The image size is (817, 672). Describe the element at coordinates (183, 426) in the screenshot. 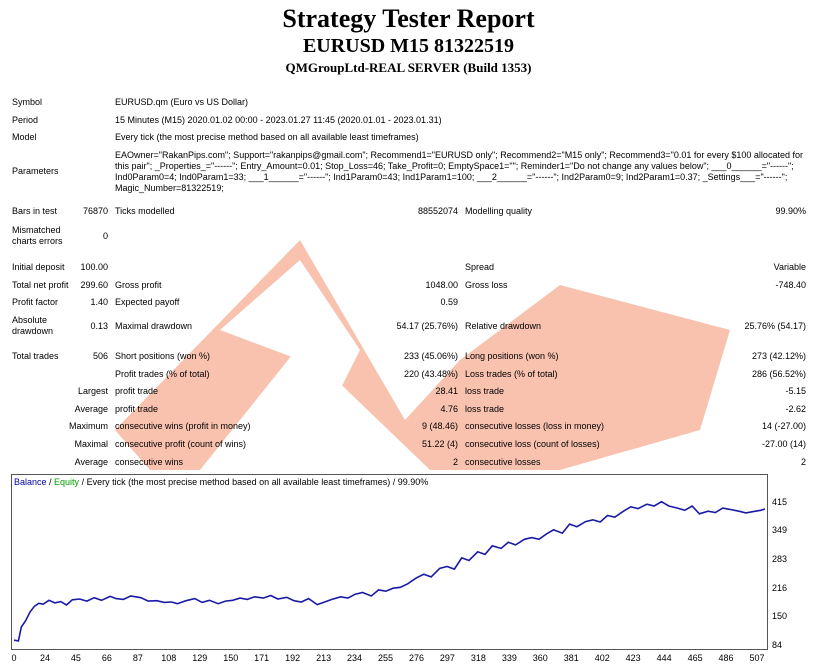

I see `max-consec-wins-label: consecutive wins (profit in money)` at that location.